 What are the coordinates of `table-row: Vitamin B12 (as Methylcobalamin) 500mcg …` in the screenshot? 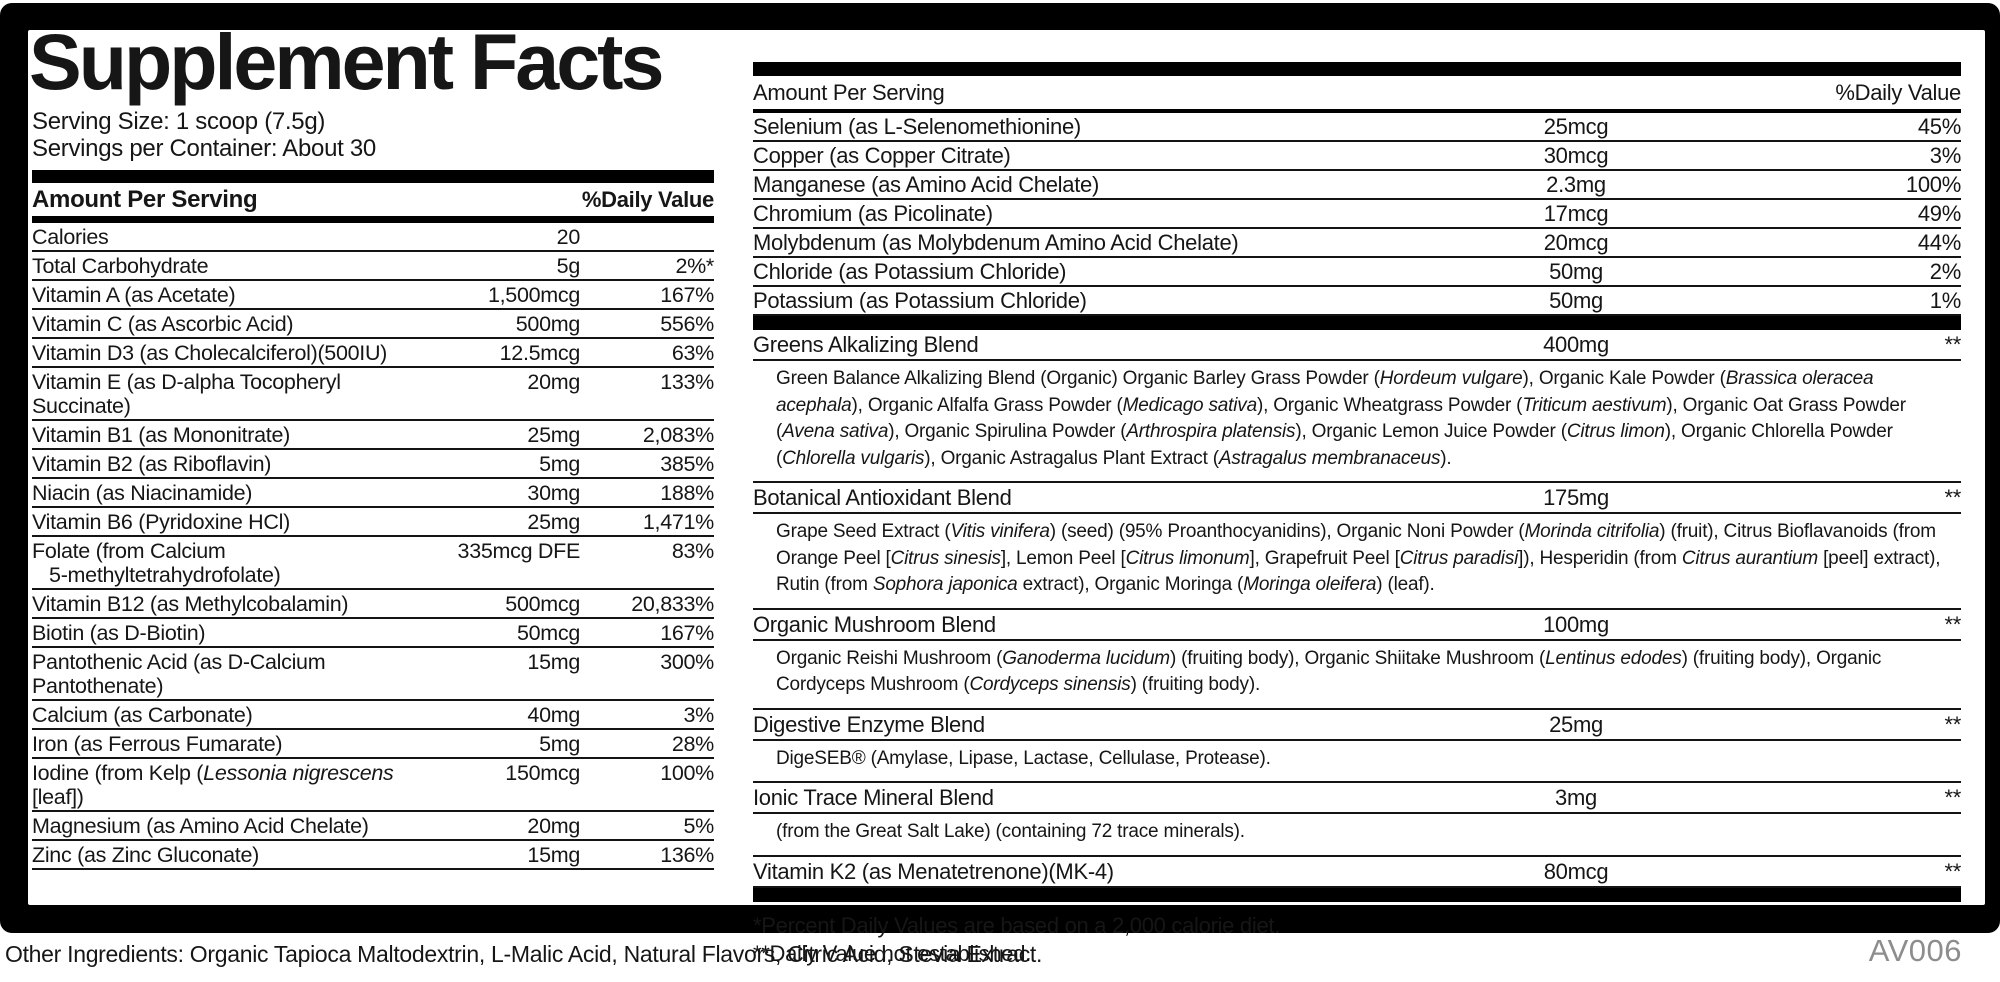 It's located at (373, 604).